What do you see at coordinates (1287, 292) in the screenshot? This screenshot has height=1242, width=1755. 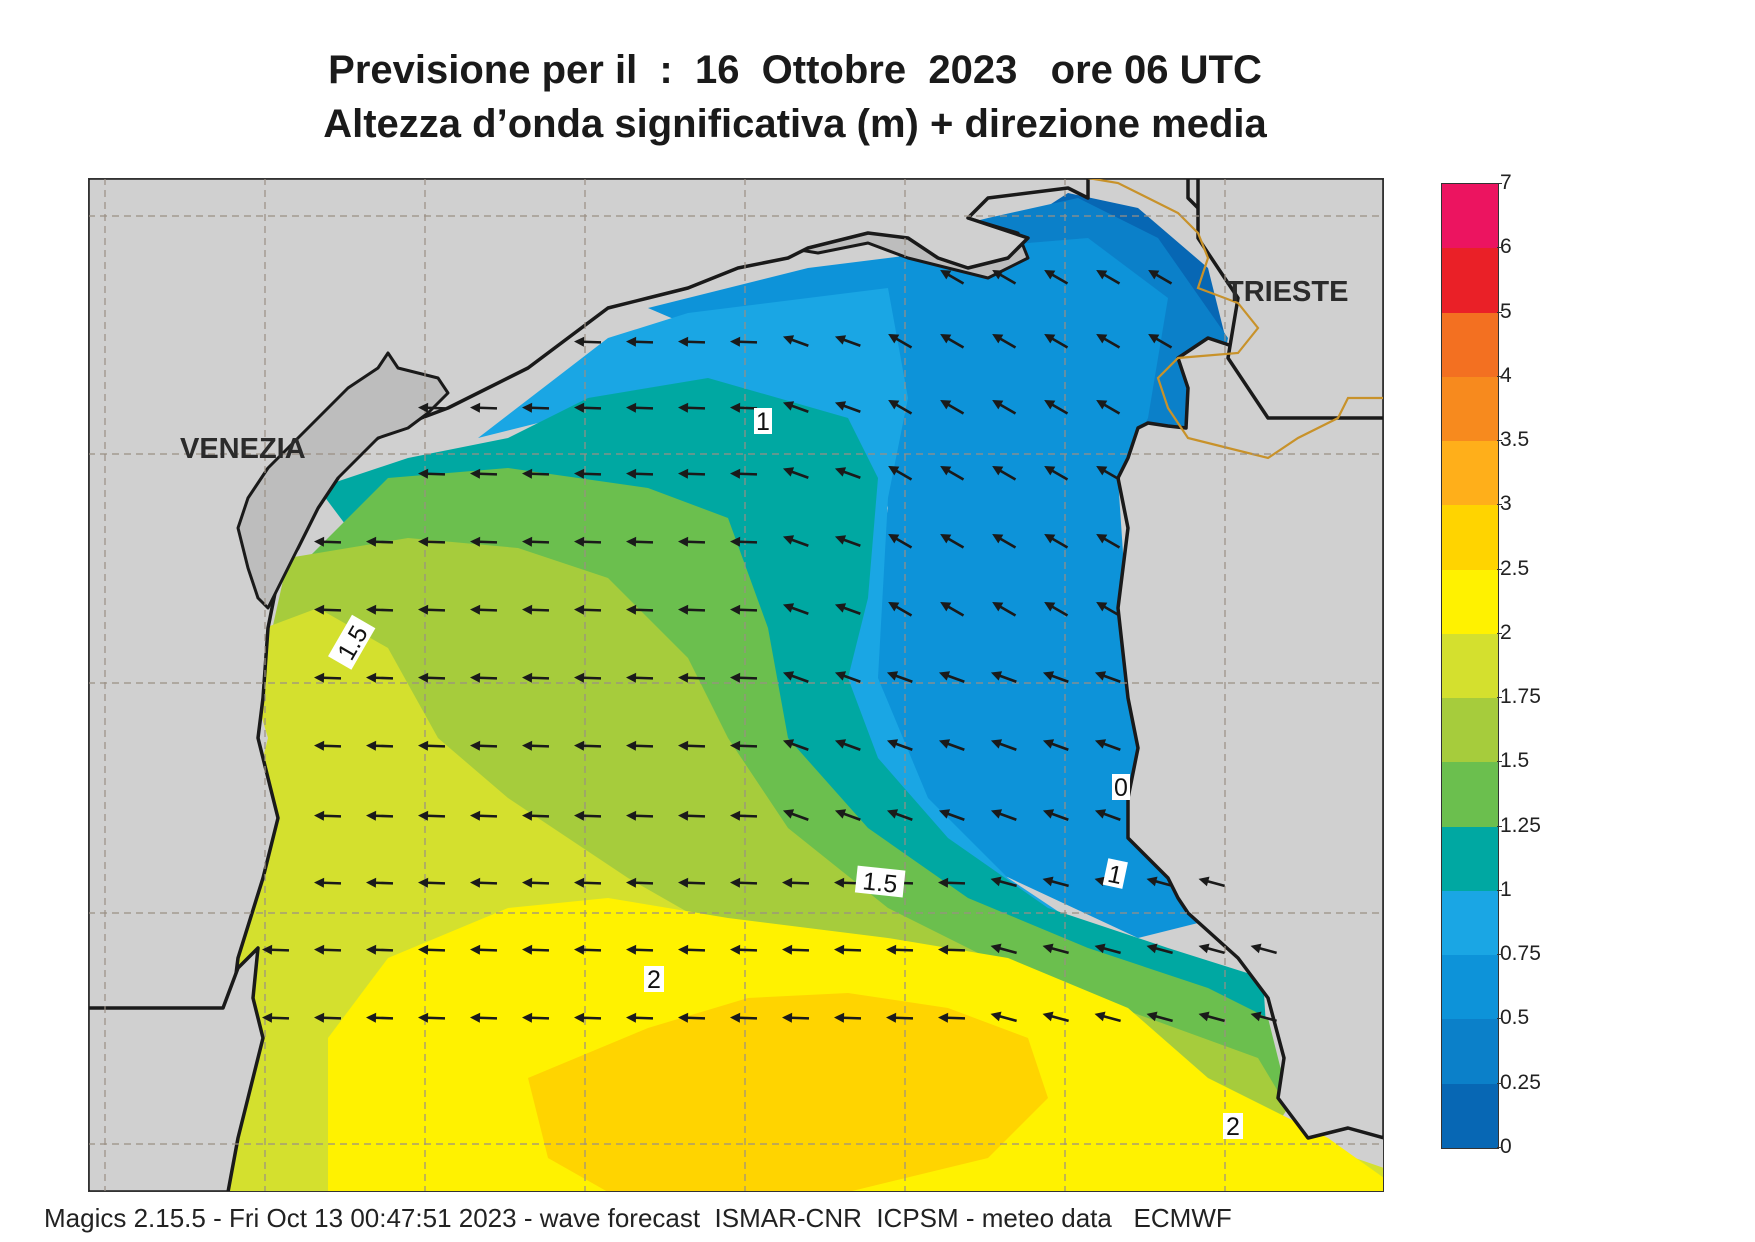 I see `place-label-trieste: TRIESTE` at bounding box center [1287, 292].